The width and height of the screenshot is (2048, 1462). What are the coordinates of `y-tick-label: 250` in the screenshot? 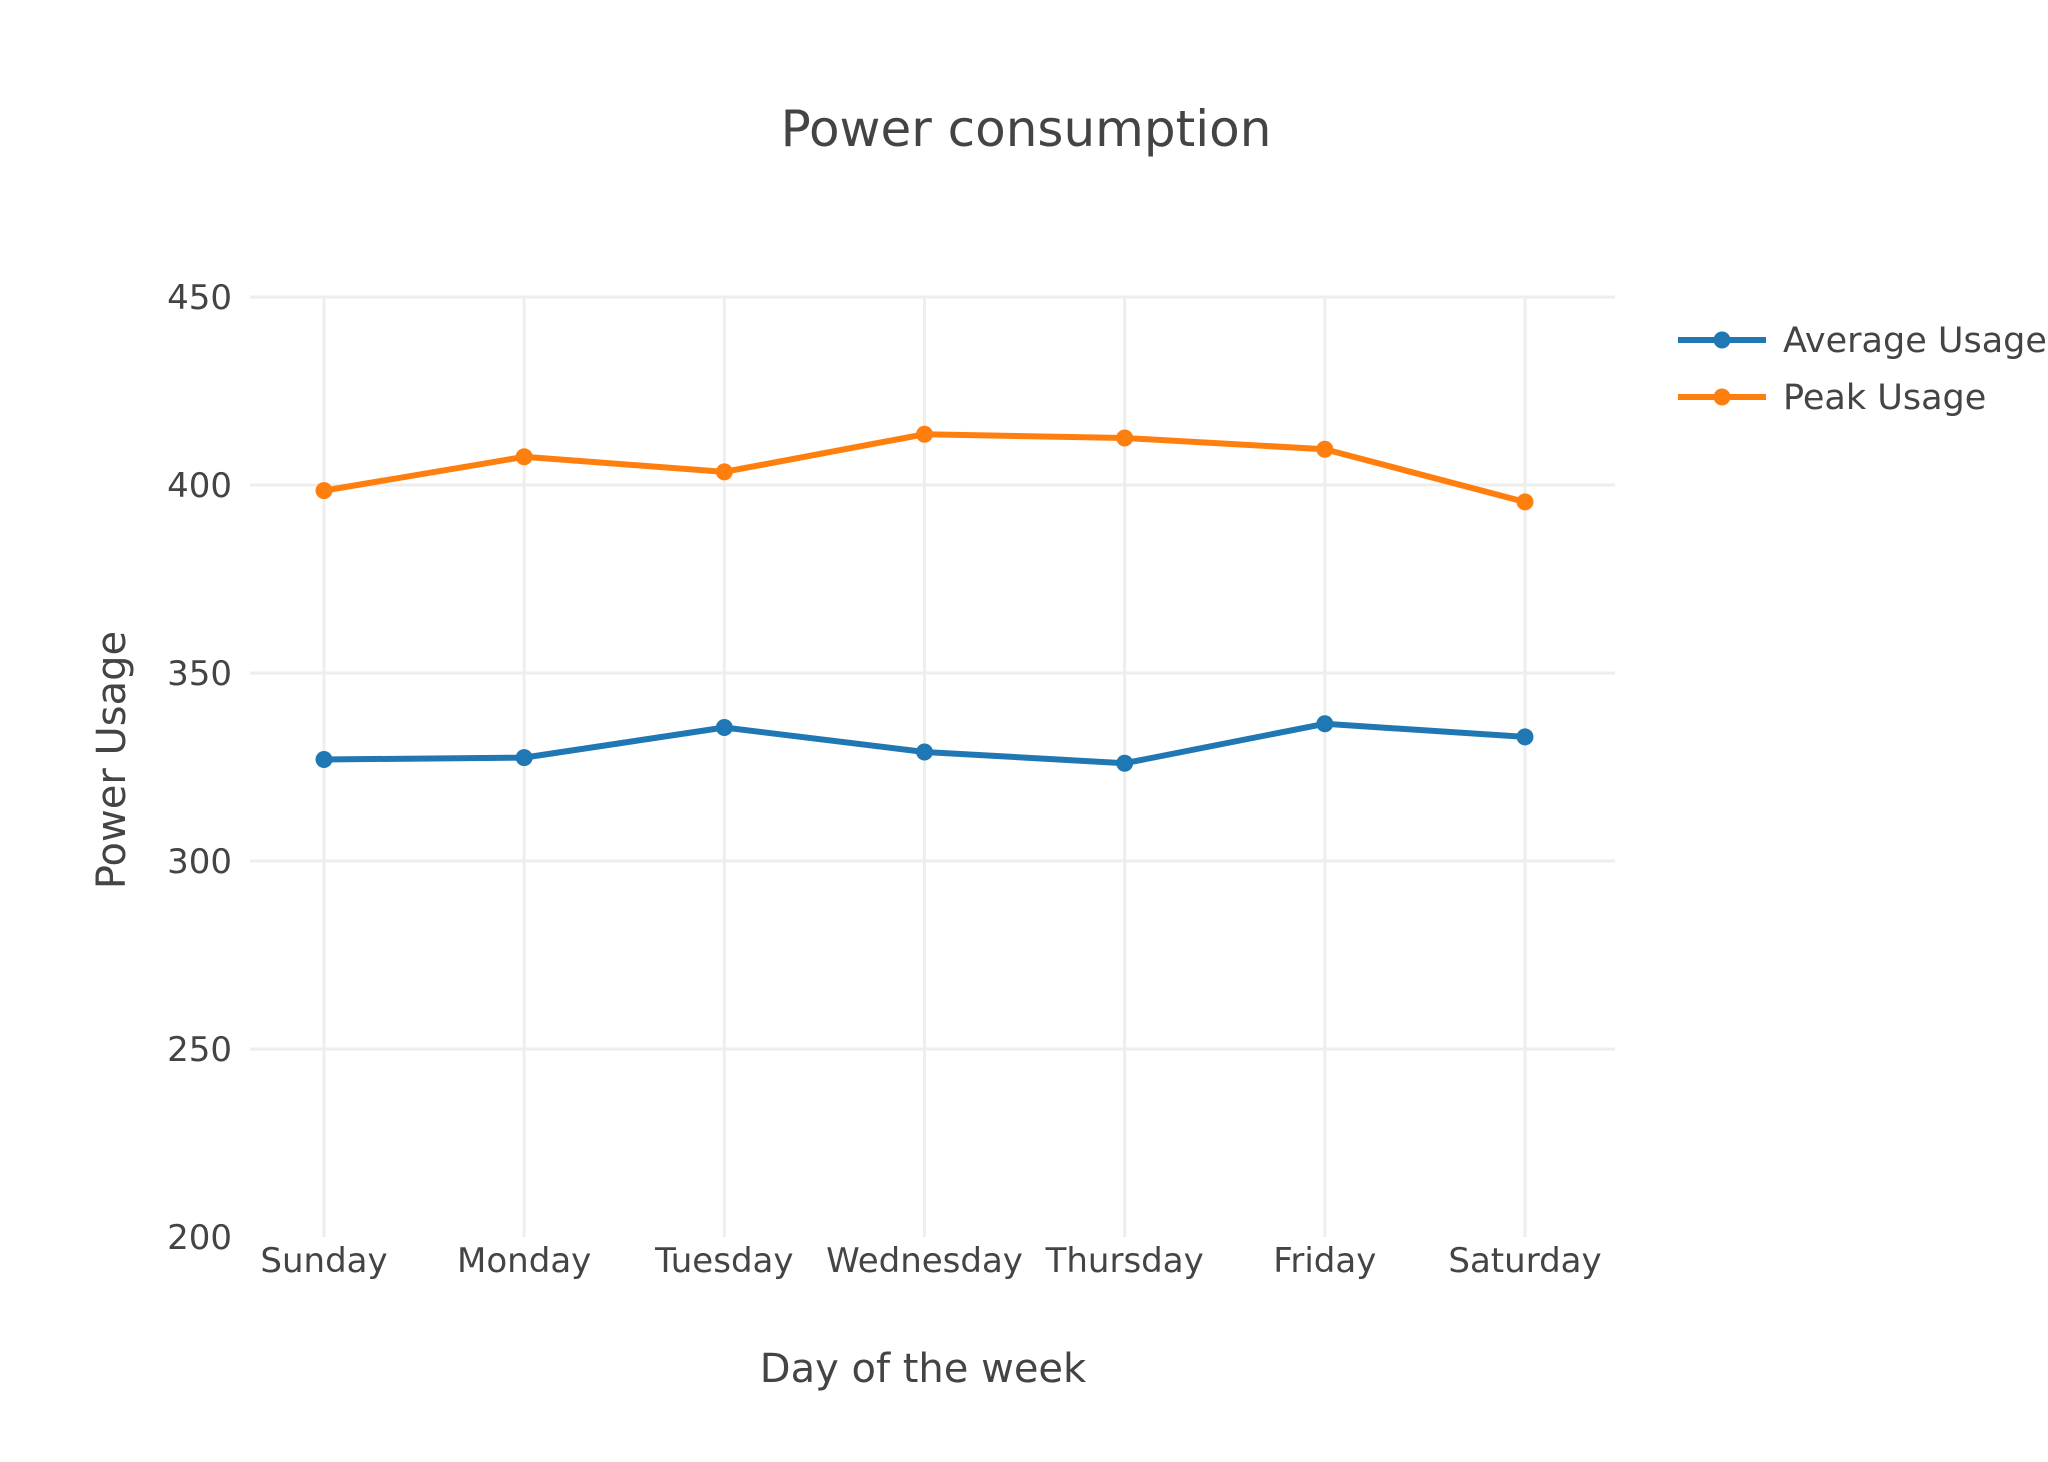 It's located at (199, 1050).